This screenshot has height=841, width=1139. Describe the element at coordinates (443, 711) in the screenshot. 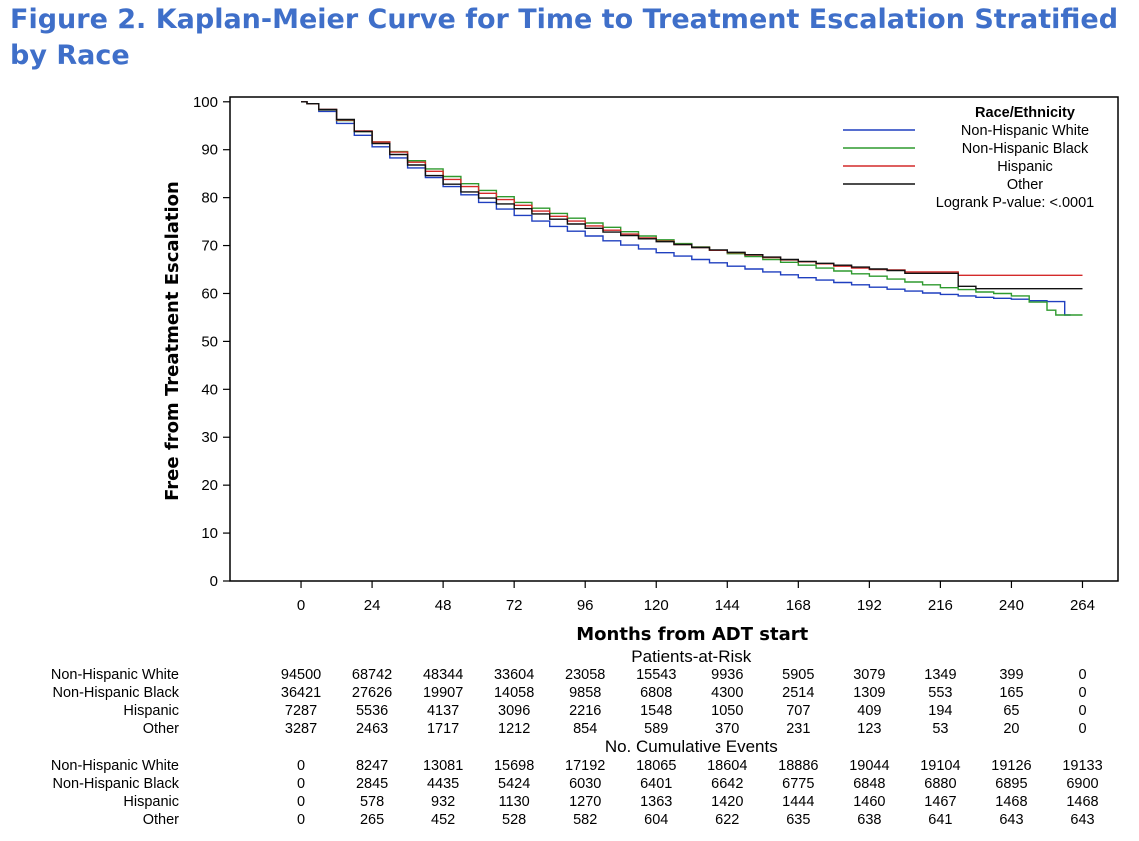

I see `risk-cell: 4137` at that location.